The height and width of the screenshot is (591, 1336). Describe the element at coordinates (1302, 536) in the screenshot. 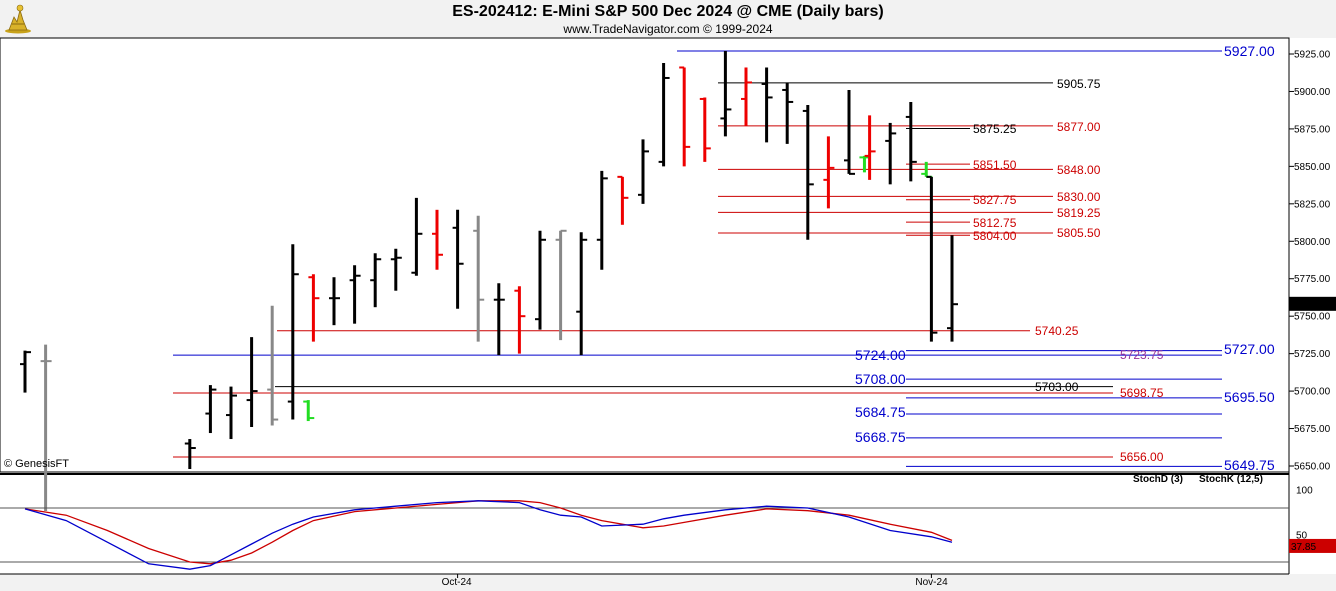

I see `stoch-tick-label: 50` at that location.